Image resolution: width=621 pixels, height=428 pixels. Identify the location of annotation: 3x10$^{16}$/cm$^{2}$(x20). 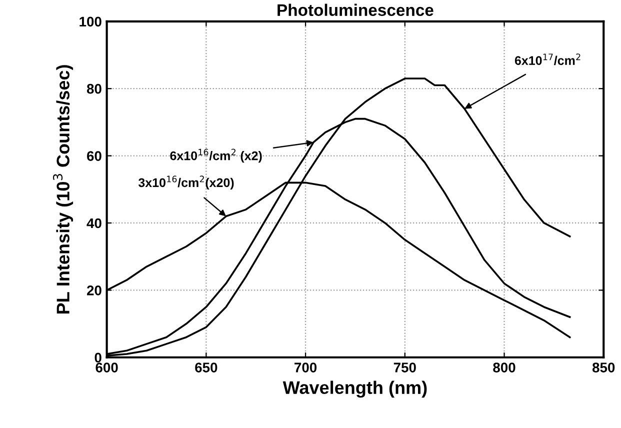
(186, 183).